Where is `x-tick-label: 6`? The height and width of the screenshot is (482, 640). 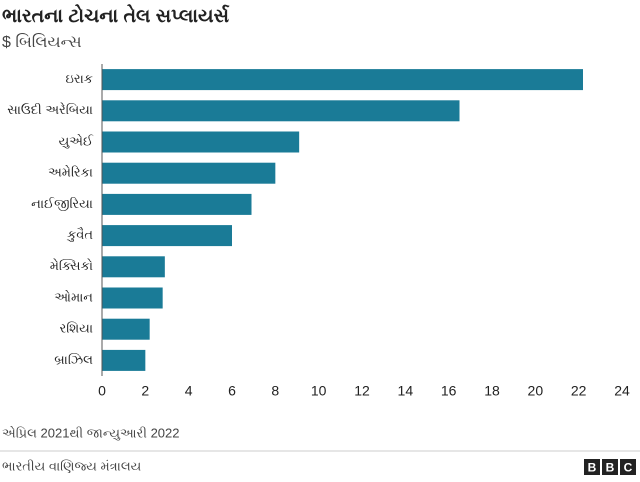
x-tick-label: 6 is located at coordinates (232, 391).